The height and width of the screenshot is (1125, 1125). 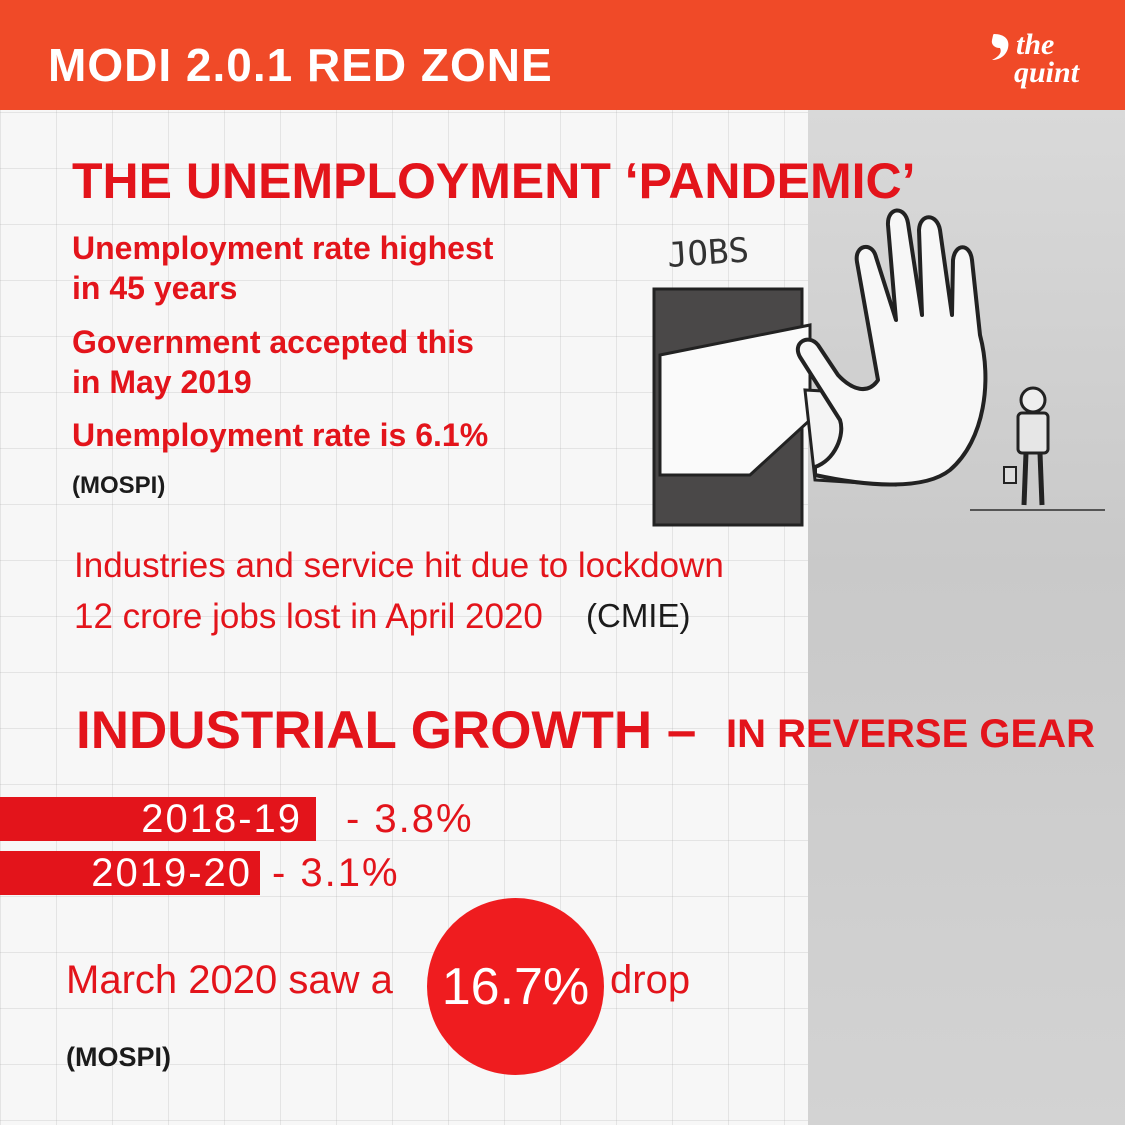 I want to click on growth-value-2019-20: - 3.1%, so click(x=336, y=873).